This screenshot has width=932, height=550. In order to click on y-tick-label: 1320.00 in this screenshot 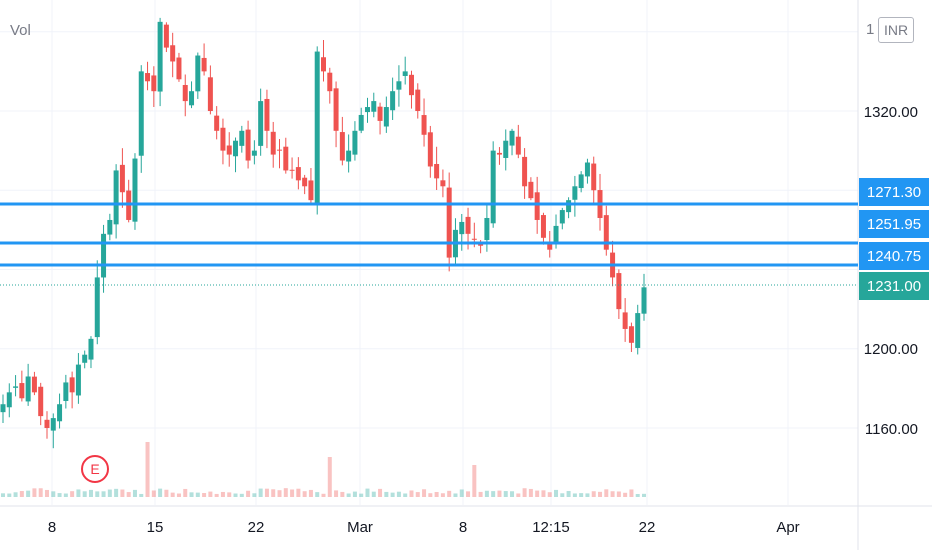, I will do `click(891, 112)`.